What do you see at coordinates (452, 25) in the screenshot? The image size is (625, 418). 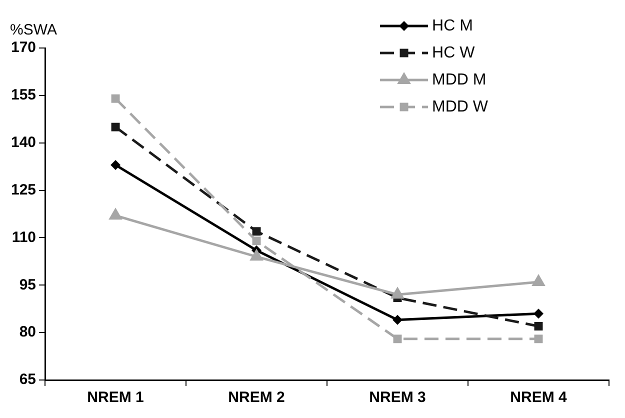 I see `legend-label: HC M` at bounding box center [452, 25].